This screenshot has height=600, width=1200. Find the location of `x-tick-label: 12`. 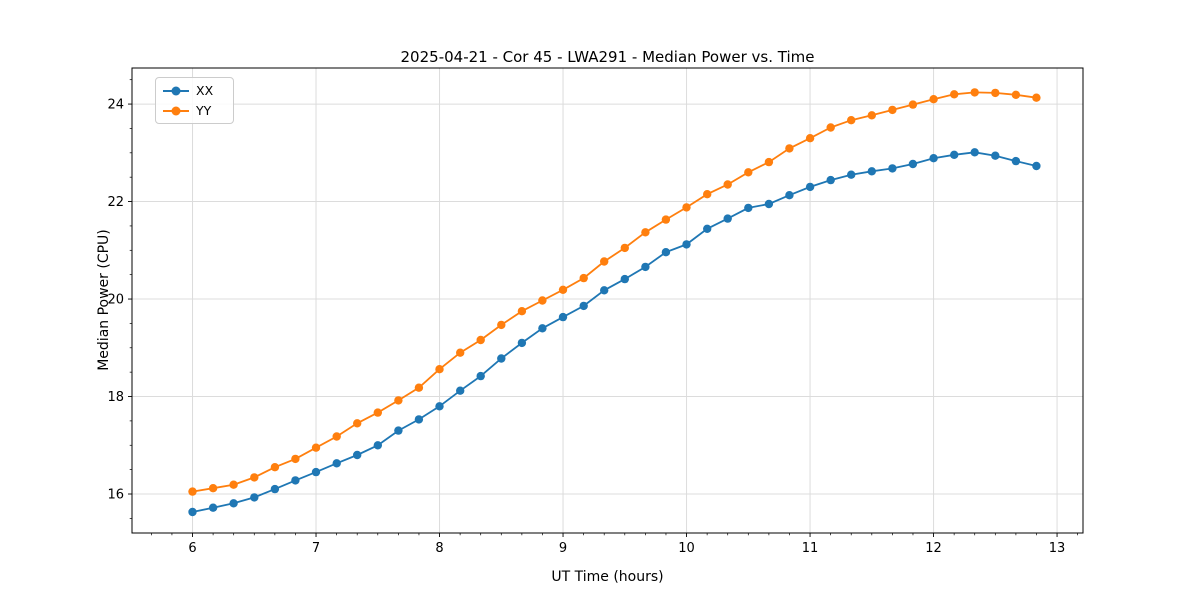

x-tick-label: 12 is located at coordinates (933, 548).